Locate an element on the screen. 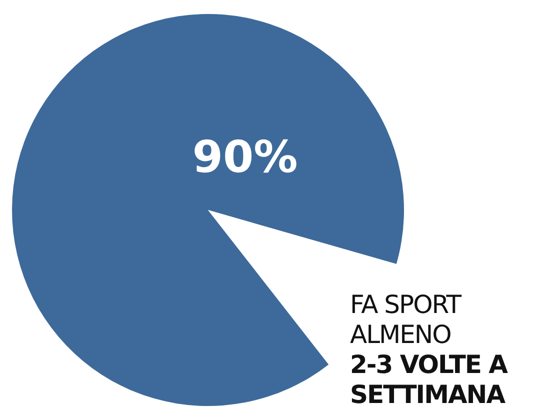  data-label: 90% is located at coordinates (245, 157).